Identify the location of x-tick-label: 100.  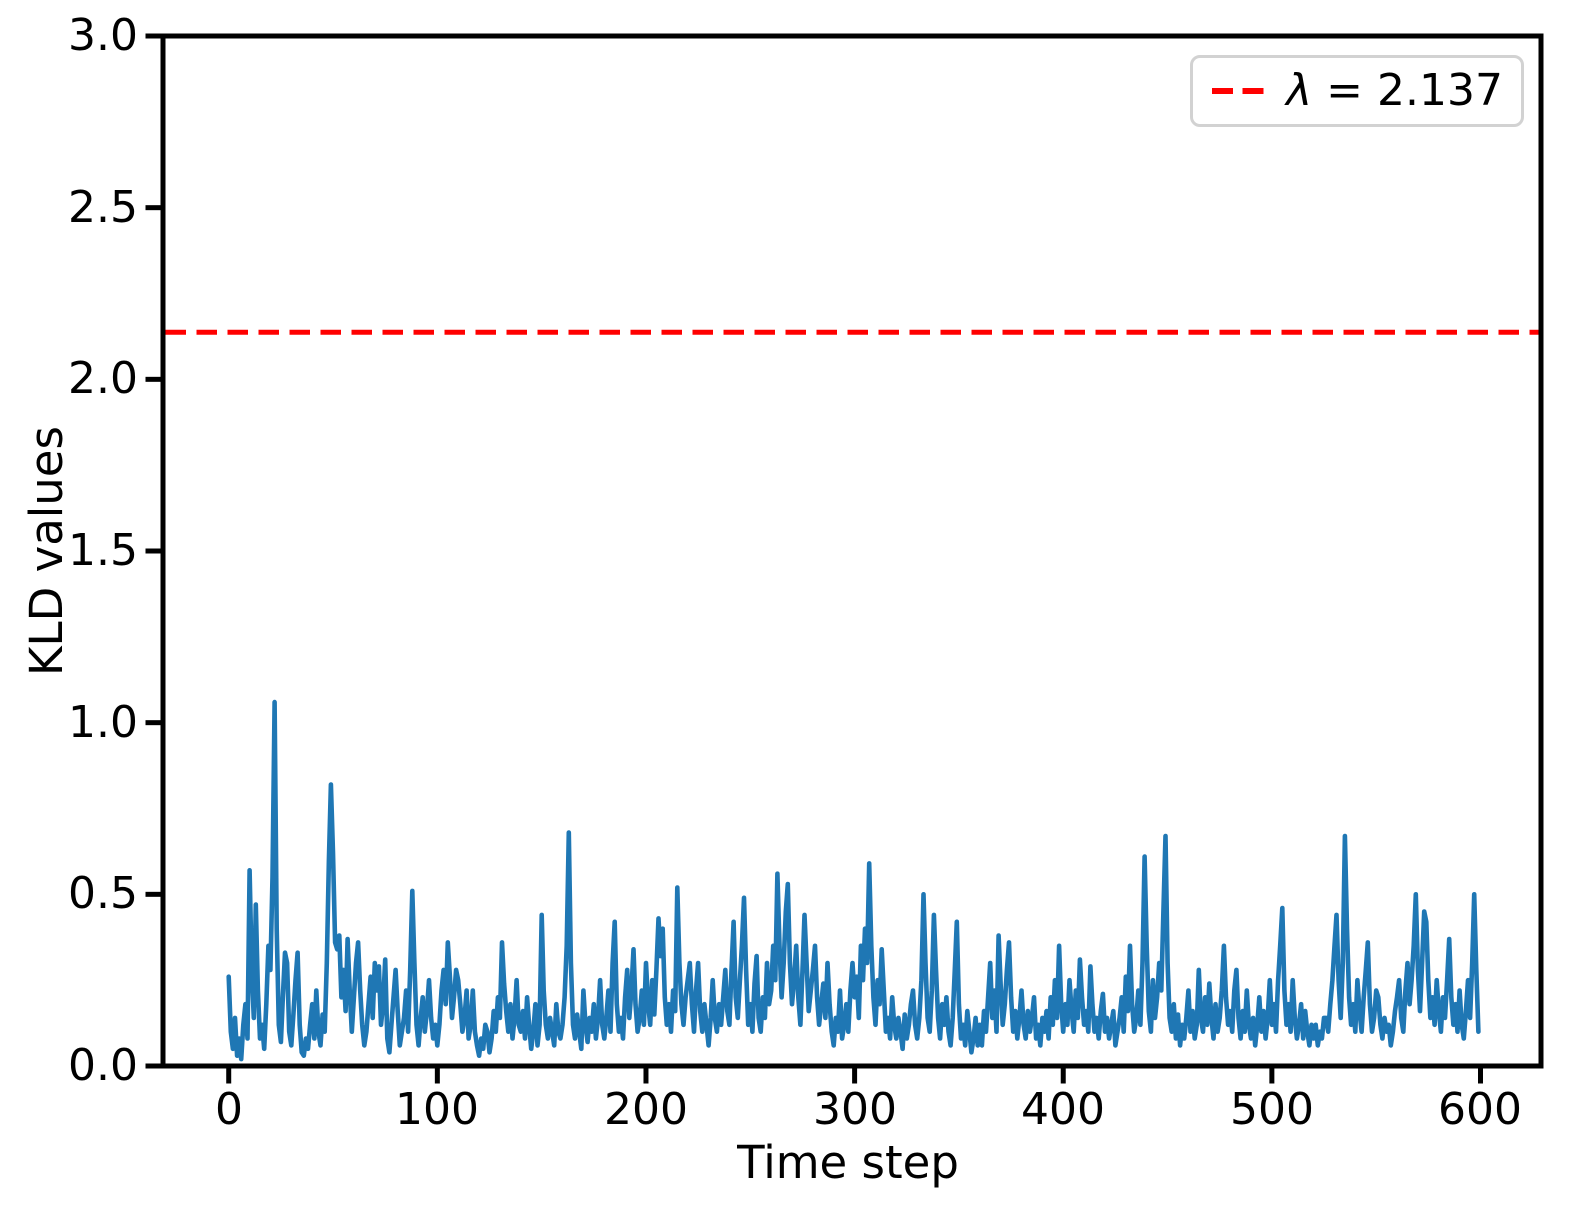
(437, 1109).